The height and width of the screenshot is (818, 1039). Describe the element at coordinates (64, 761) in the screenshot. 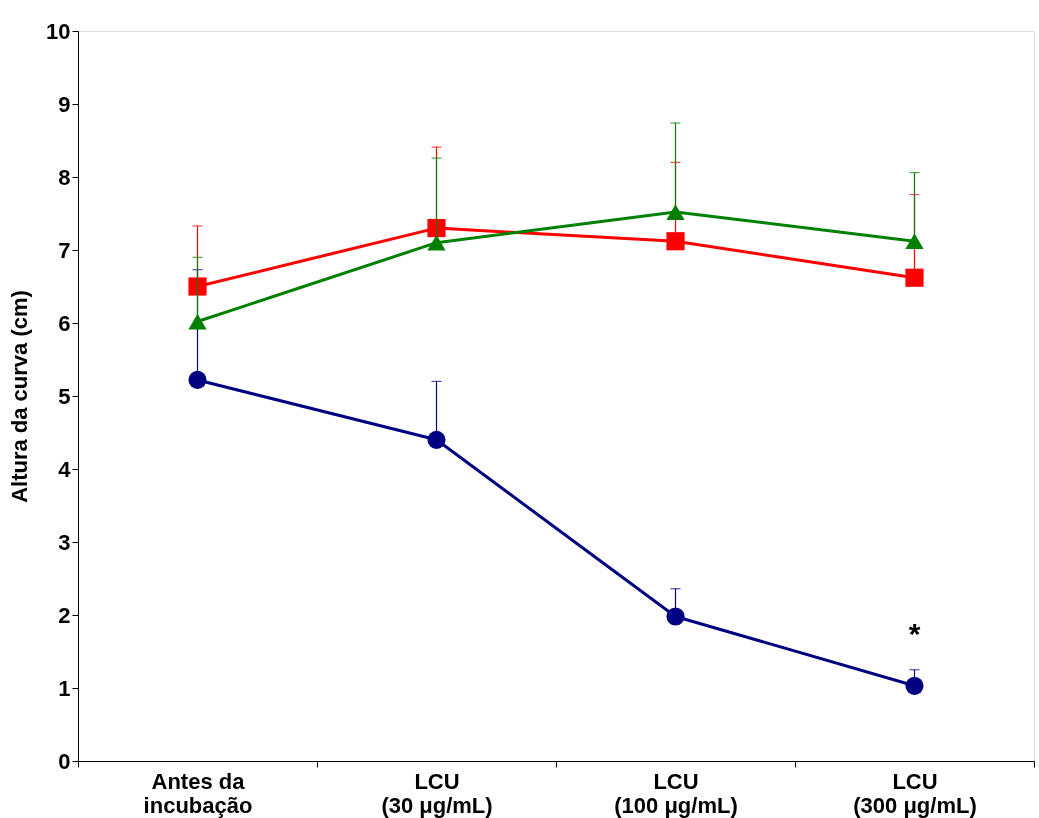

I see `y-tick-label: 0` at that location.